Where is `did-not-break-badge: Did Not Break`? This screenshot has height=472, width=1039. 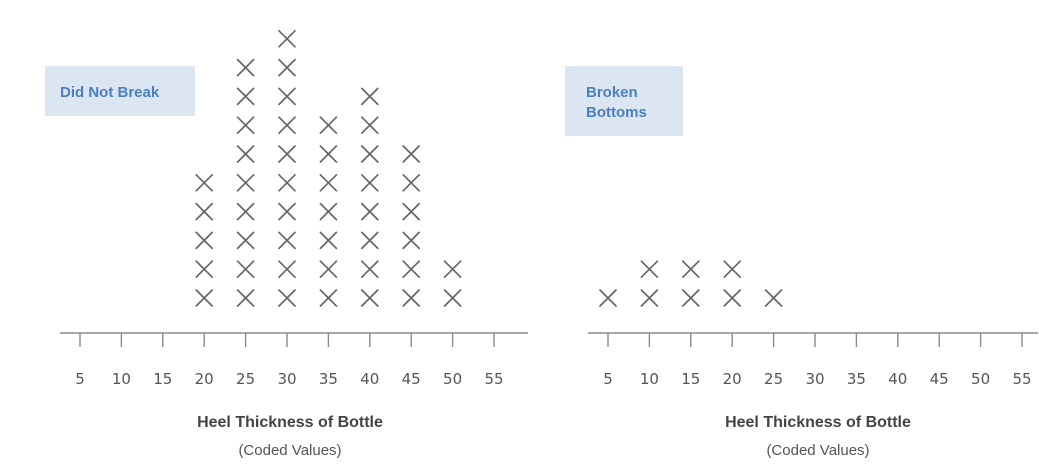
did-not-break-badge: Did Not Break is located at coordinates (120, 91).